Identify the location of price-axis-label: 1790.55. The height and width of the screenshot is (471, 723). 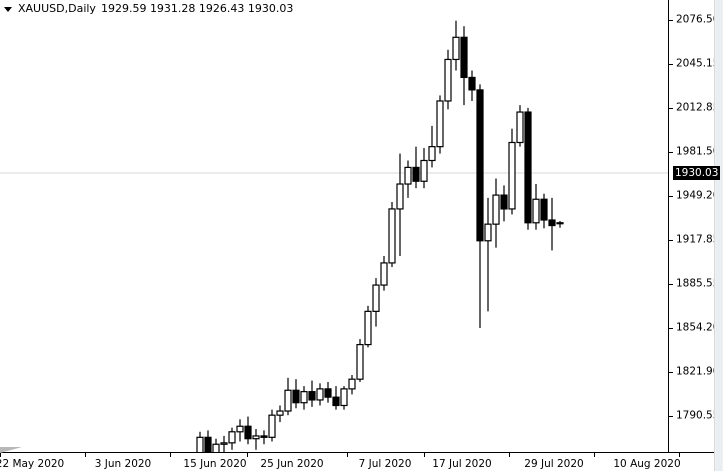
(698, 415).